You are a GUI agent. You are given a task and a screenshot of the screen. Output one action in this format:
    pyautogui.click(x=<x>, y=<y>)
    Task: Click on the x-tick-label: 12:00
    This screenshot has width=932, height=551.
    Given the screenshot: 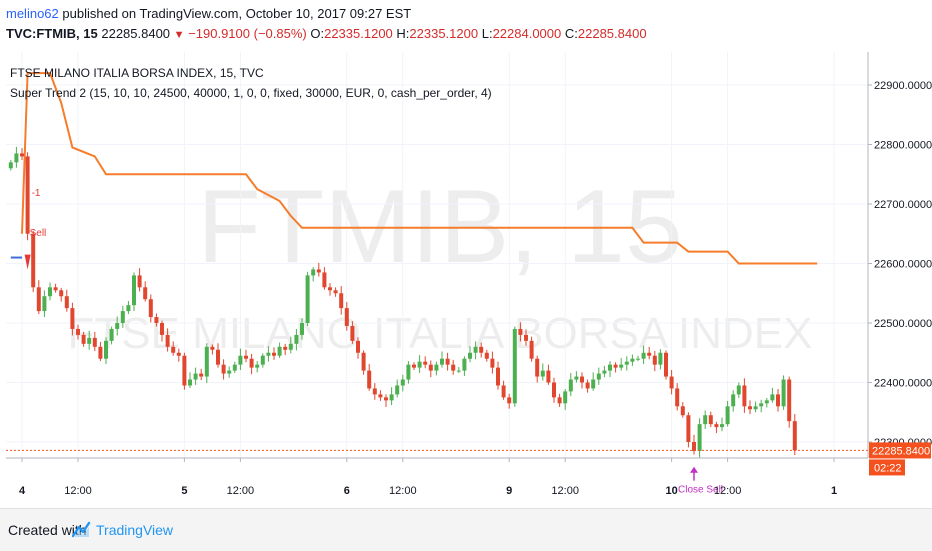 What is the action you would take?
    pyautogui.click(x=728, y=491)
    